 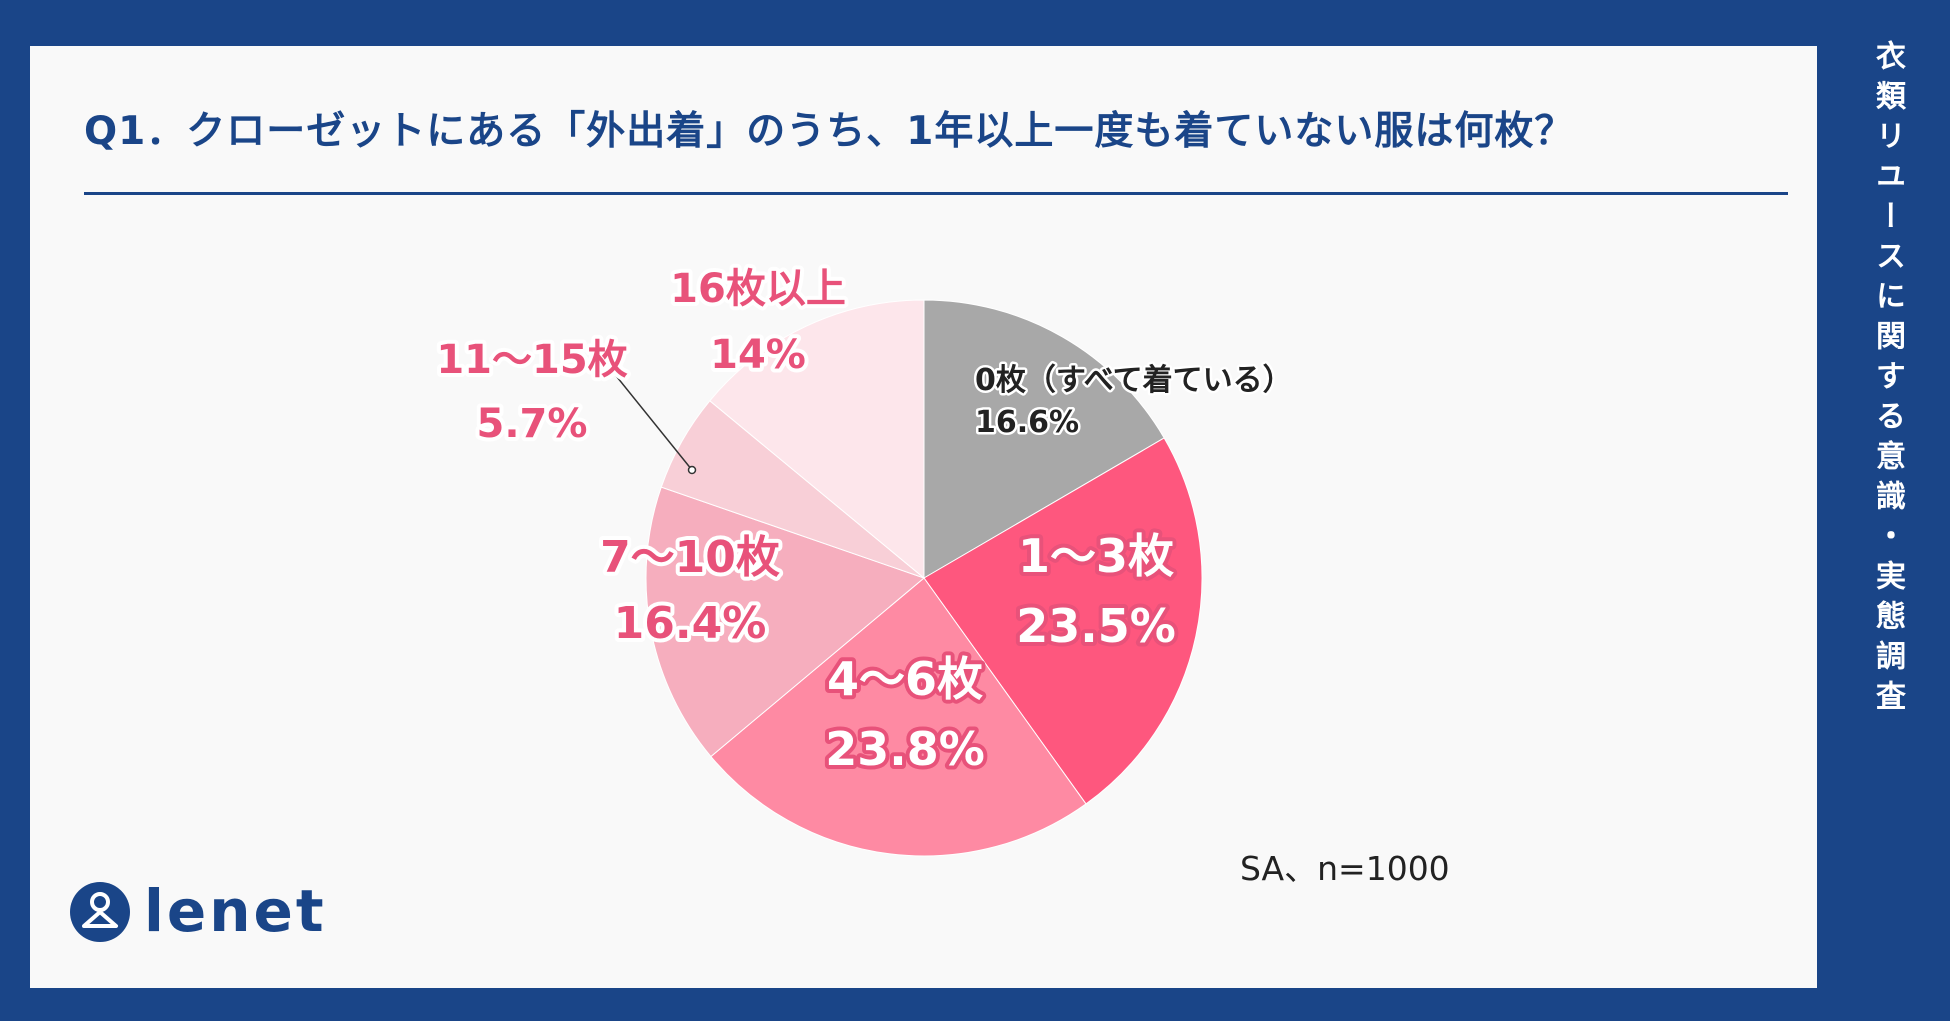 I want to click on survey-side-title: 衣類リユースに関する意識・実態調査, so click(x=1887, y=380).